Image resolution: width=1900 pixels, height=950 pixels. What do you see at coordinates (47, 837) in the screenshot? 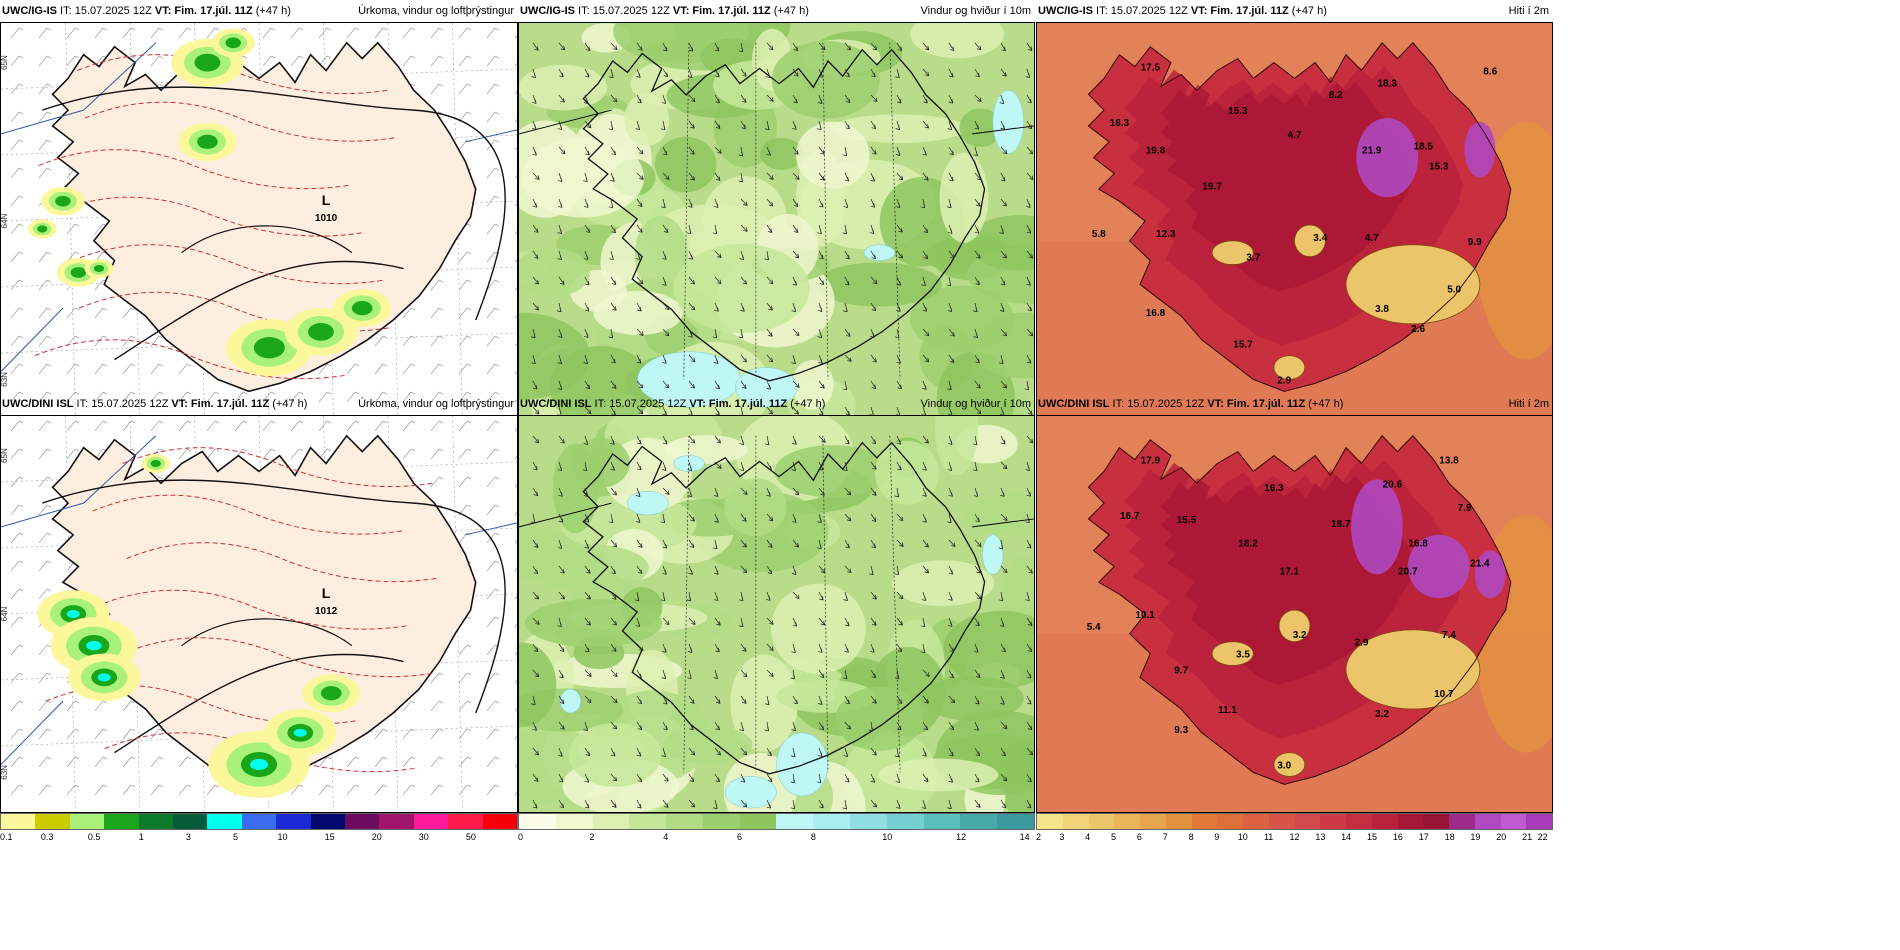
I see `colorbar-label: 0.3` at bounding box center [47, 837].